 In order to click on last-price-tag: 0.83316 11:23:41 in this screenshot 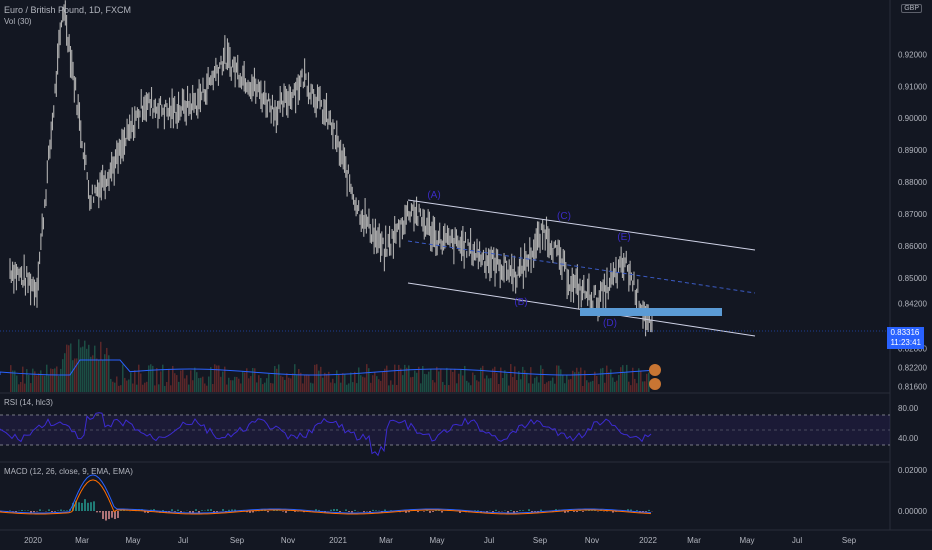, I will do `click(905, 338)`.